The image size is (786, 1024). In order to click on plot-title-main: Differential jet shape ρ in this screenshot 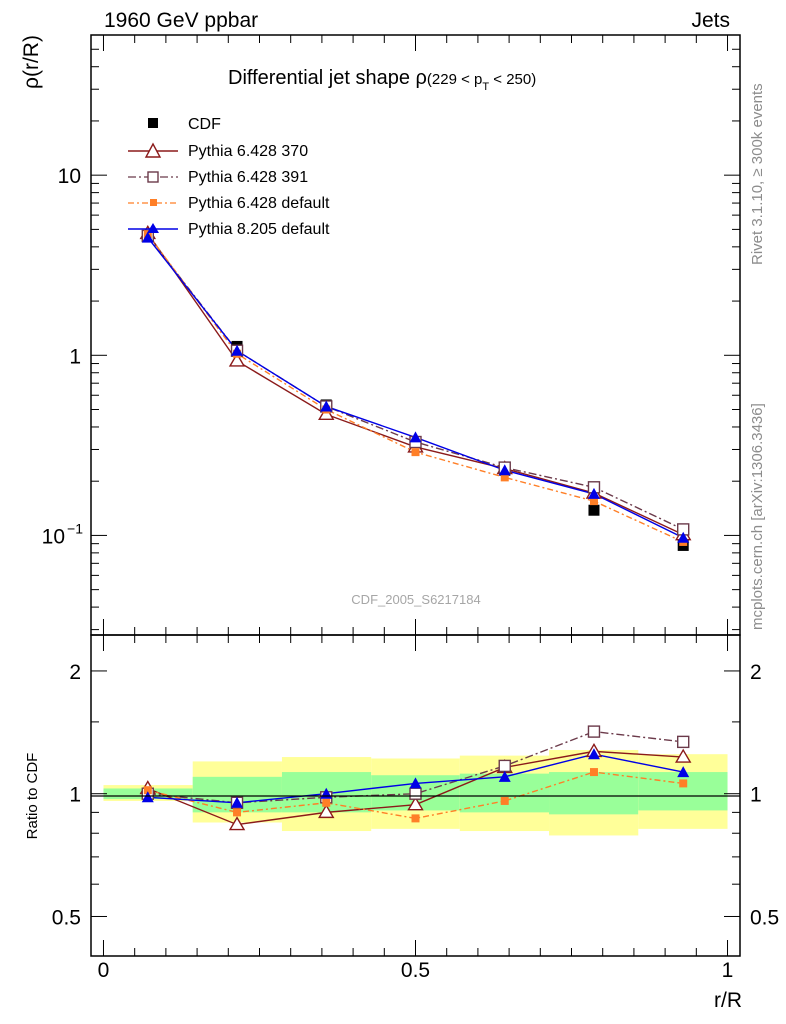, I will do `click(327, 78)`.